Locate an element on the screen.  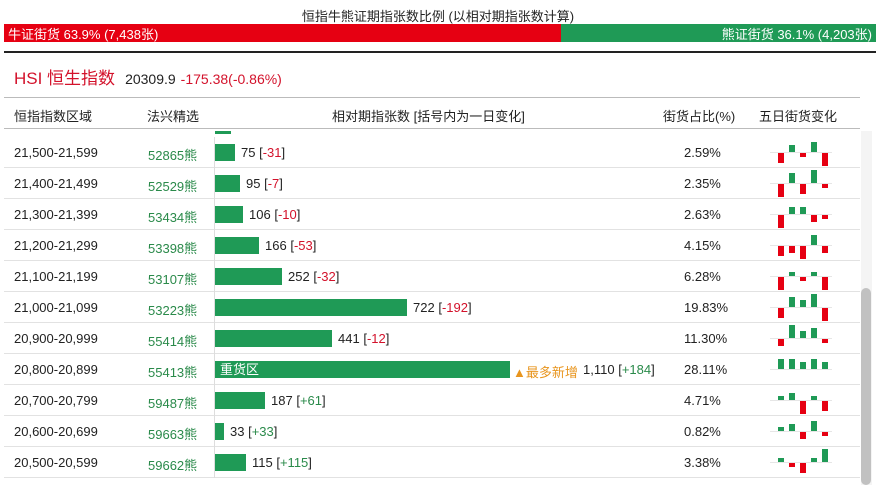
header-contracts: 相对期指张数 [括号内为一日变化] is located at coordinates (428, 116).